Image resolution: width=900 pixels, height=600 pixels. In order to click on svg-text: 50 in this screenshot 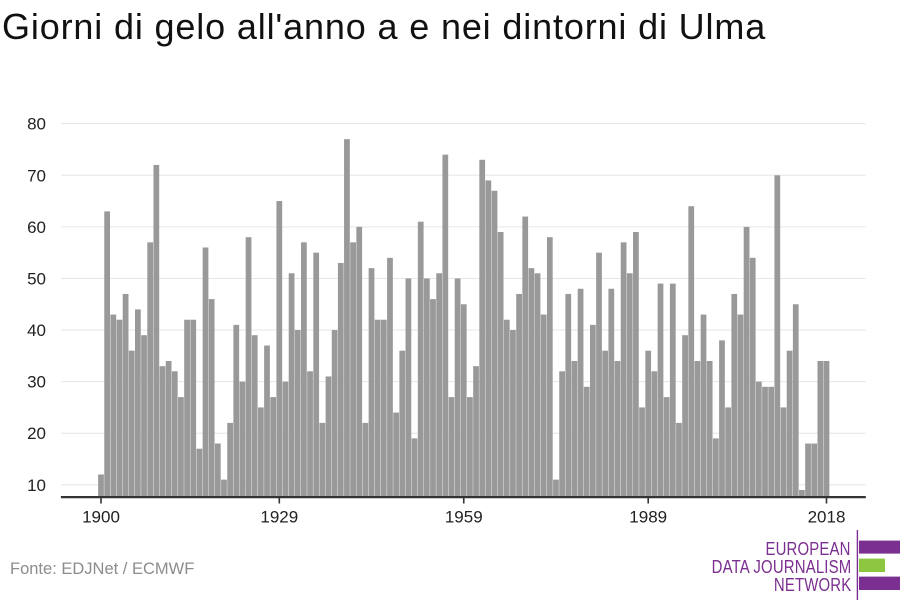, I will do `click(36, 278)`.